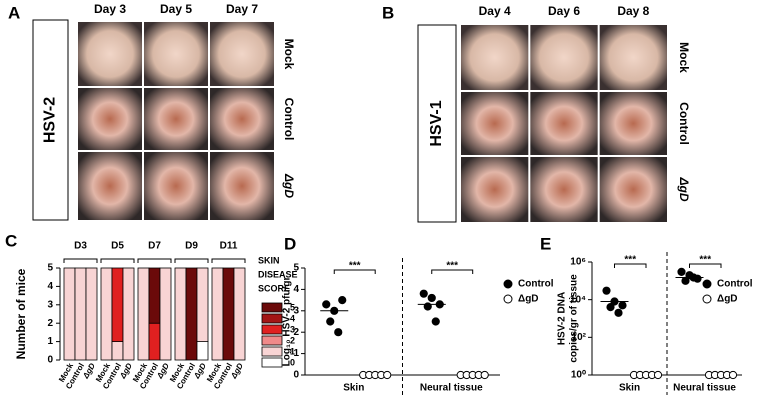 This screenshot has height=418, width=757. What do you see at coordinates (292, 340) in the screenshot?
I see `legend-label: 2` at bounding box center [292, 340].